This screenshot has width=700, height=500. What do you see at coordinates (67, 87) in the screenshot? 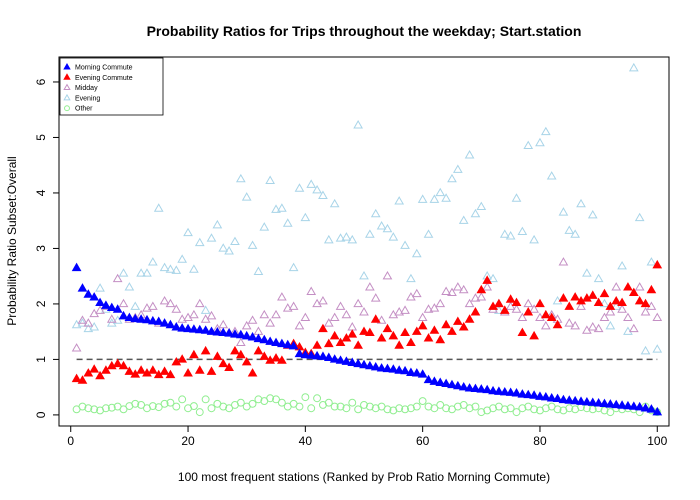
I see `legend-marker-midday` at bounding box center [67, 87].